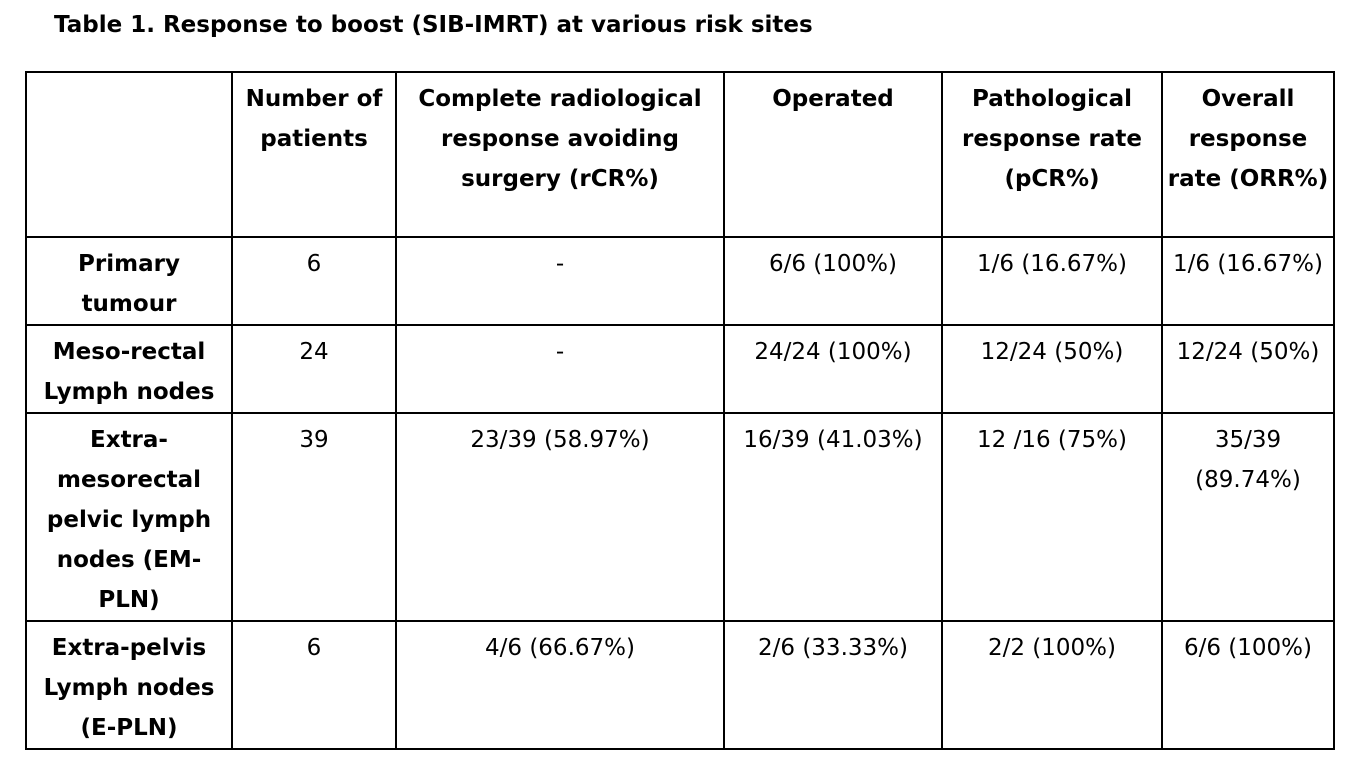 The height and width of the screenshot is (768, 1370). Describe the element at coordinates (833, 517) in the screenshot. I see `cell-operated: 16/39 (41.03%)` at that location.